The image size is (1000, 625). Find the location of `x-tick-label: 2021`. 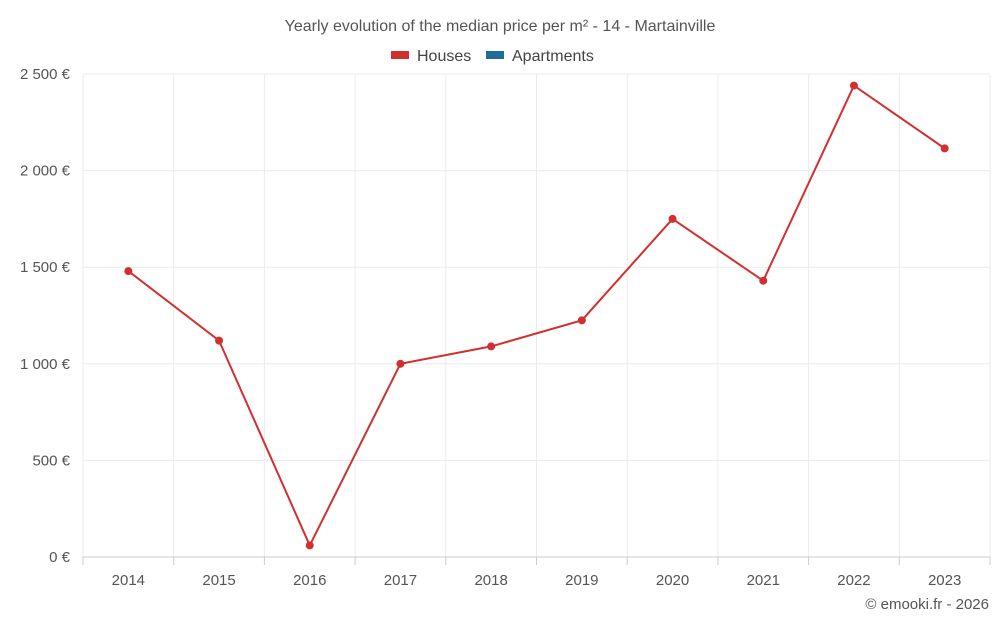

x-tick-label: 2021 is located at coordinates (763, 580).